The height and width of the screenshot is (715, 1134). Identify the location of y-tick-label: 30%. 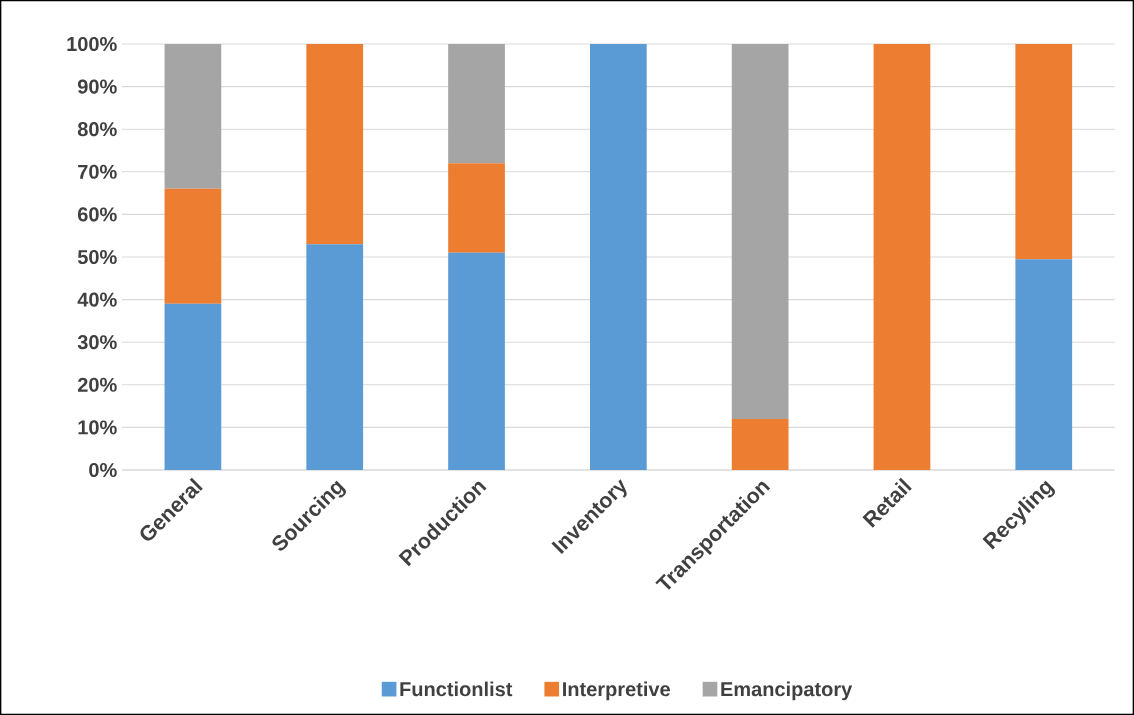
(97, 342).